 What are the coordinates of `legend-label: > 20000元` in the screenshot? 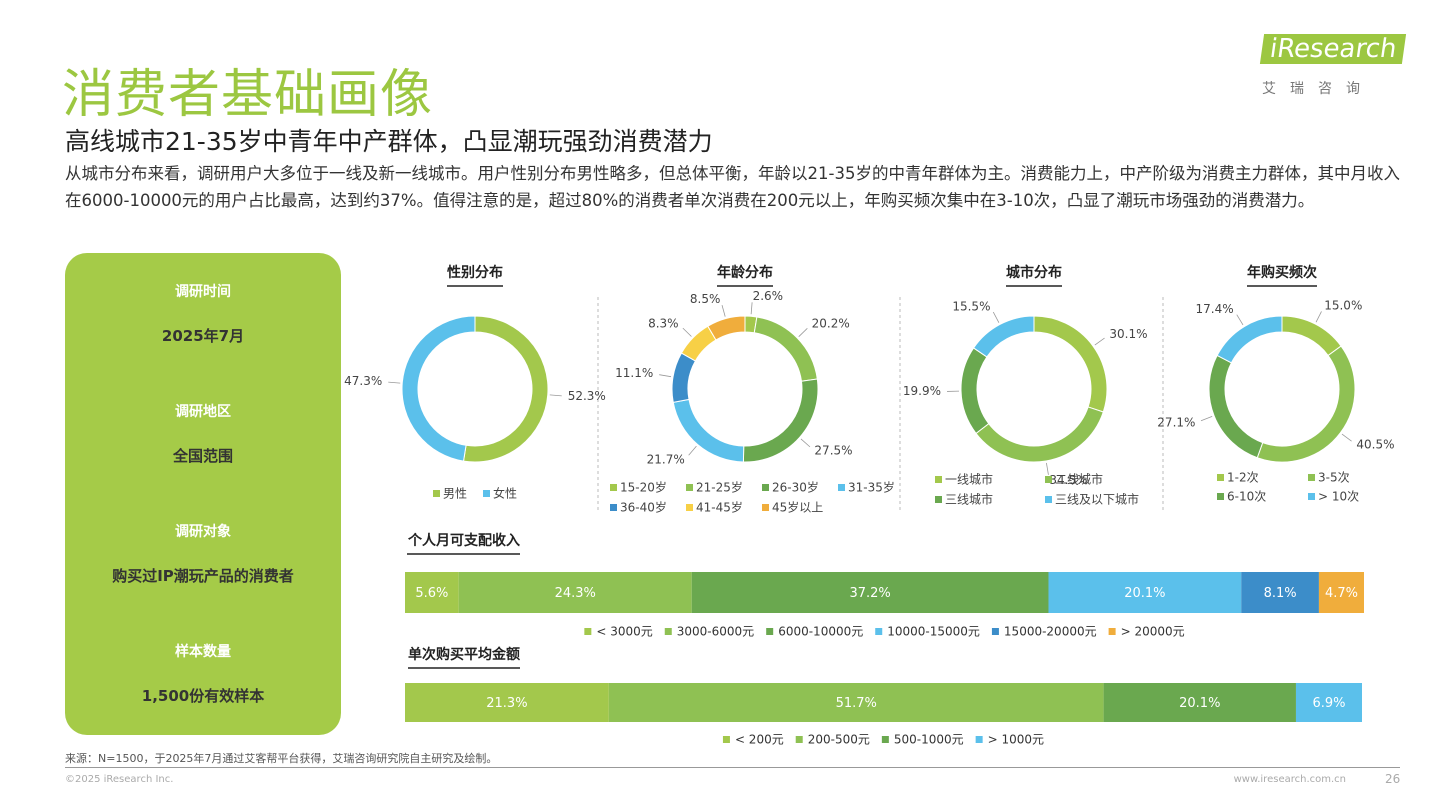 It's located at (1153, 632).